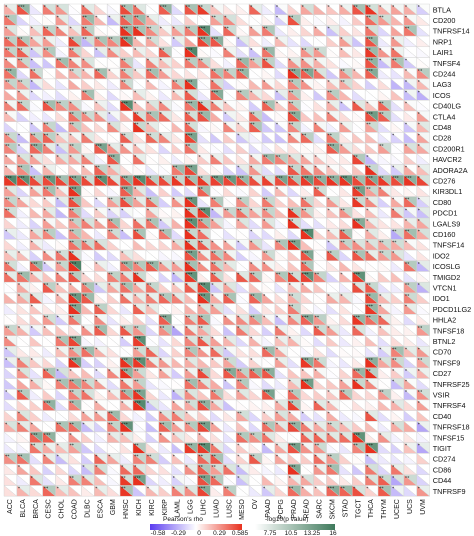  What do you see at coordinates (36, 509) in the screenshot?
I see `cancer-label: BRCA` at bounding box center [36, 509].